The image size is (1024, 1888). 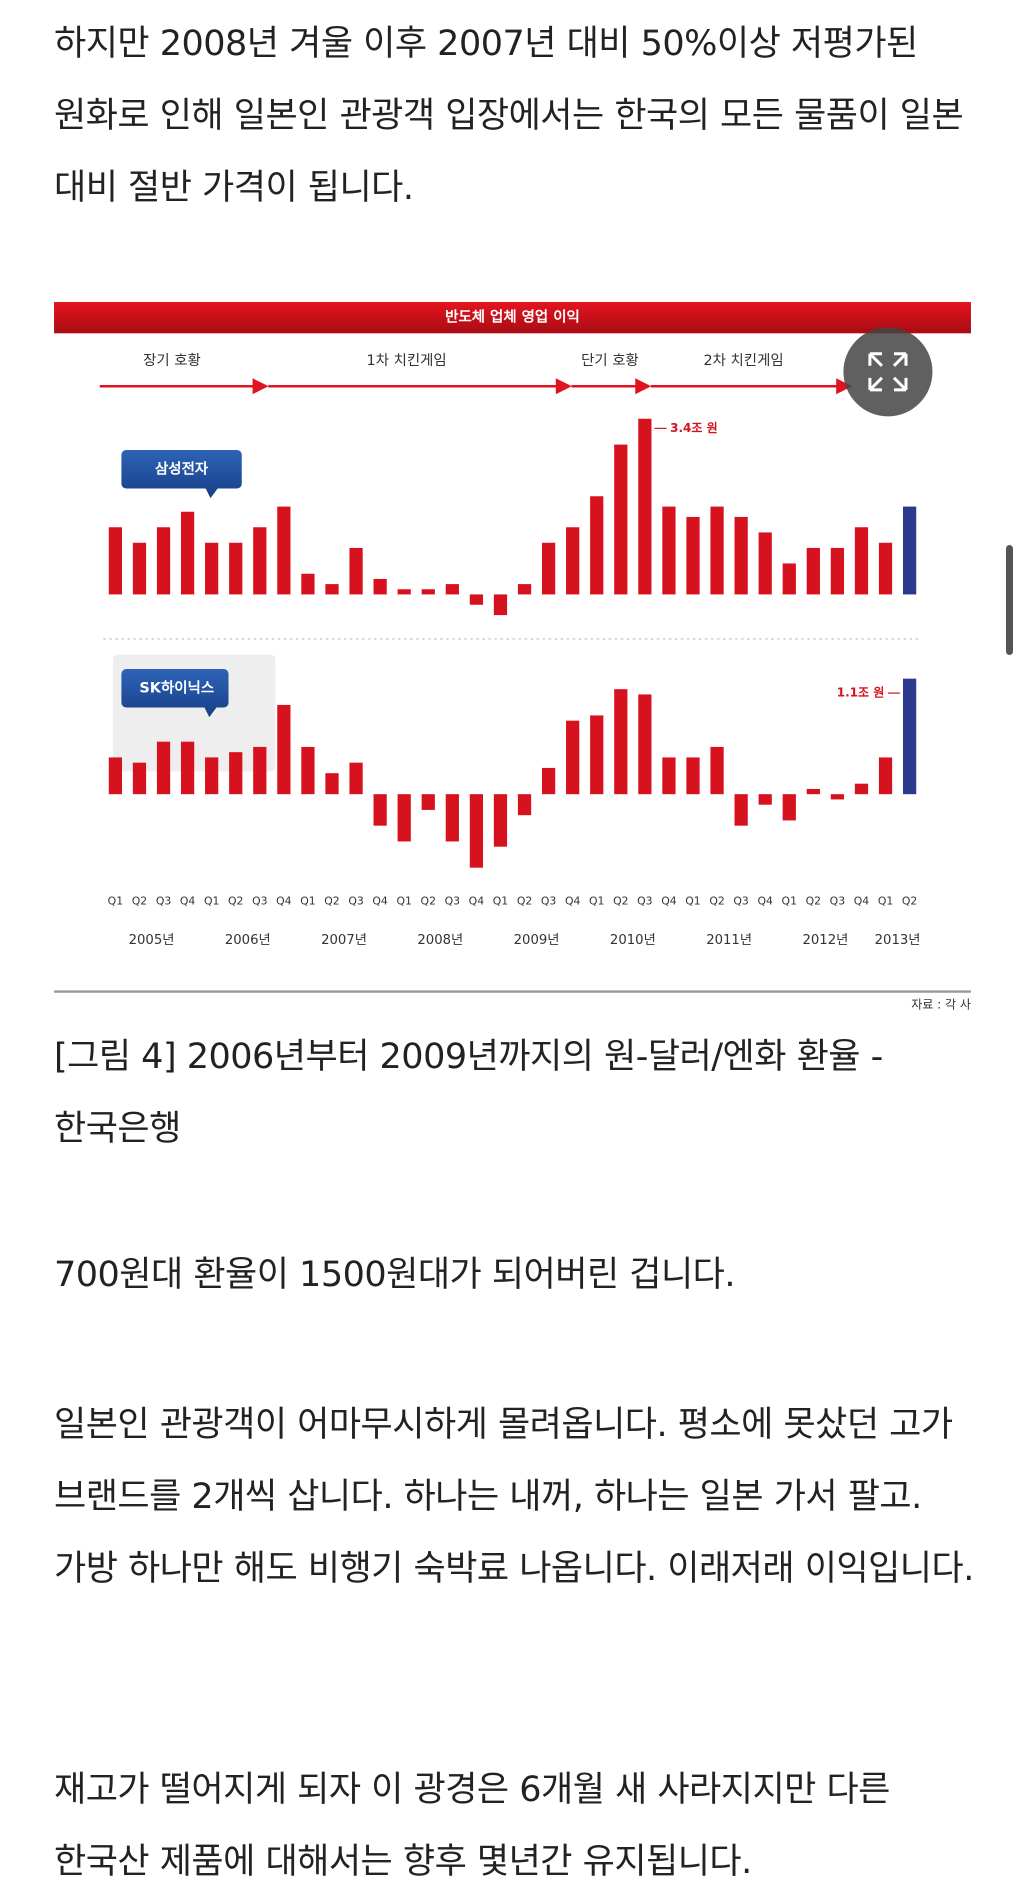 What do you see at coordinates (344, 940) in the screenshot?
I see `year-label: 2007년` at bounding box center [344, 940].